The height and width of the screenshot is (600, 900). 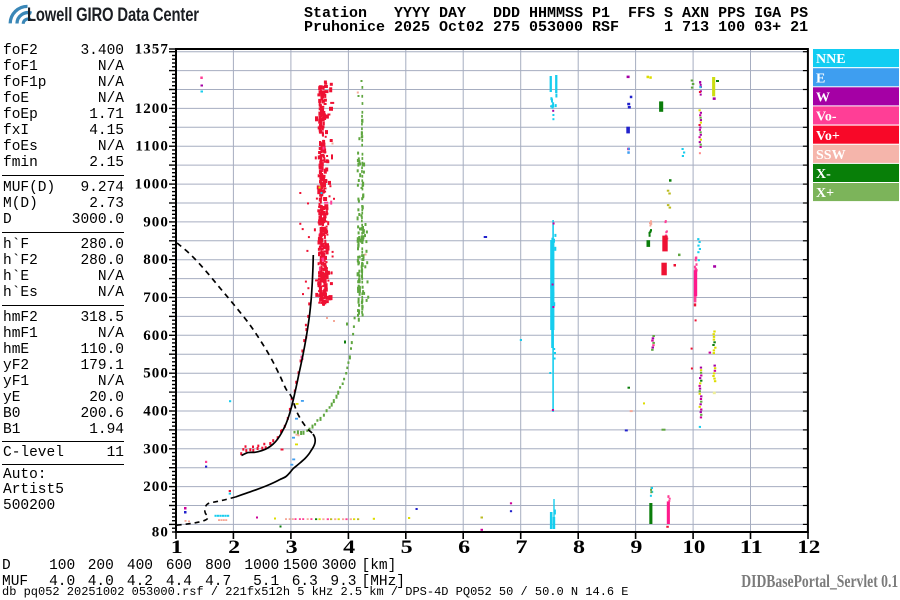 What do you see at coordinates (156, 336) in the screenshot?
I see `svg-text: 600` at bounding box center [156, 336].